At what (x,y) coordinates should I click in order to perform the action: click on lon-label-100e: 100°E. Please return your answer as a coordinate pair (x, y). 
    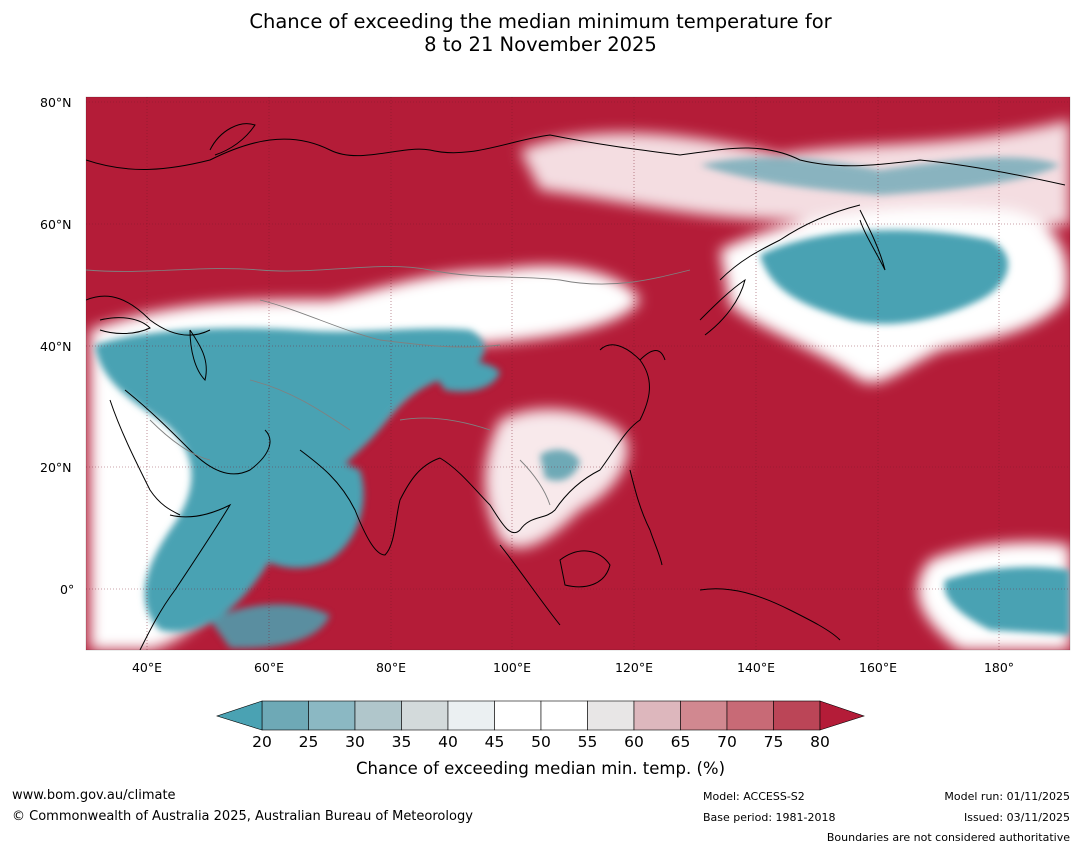
    Looking at the image, I should click on (512, 667).